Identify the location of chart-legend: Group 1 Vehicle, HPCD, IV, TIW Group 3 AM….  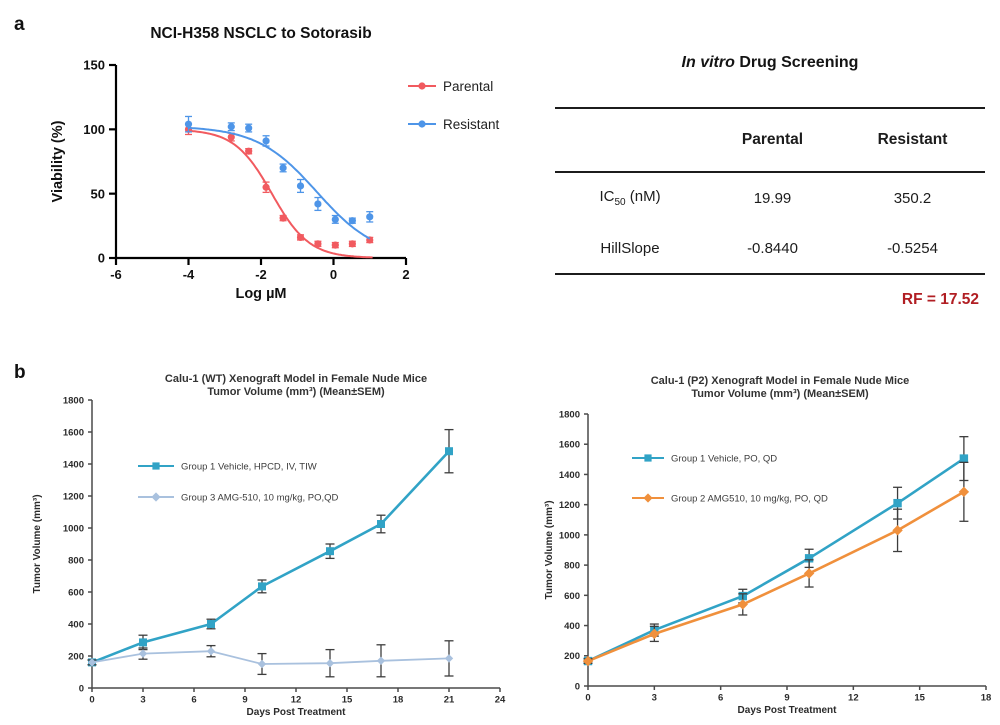
(238, 482).